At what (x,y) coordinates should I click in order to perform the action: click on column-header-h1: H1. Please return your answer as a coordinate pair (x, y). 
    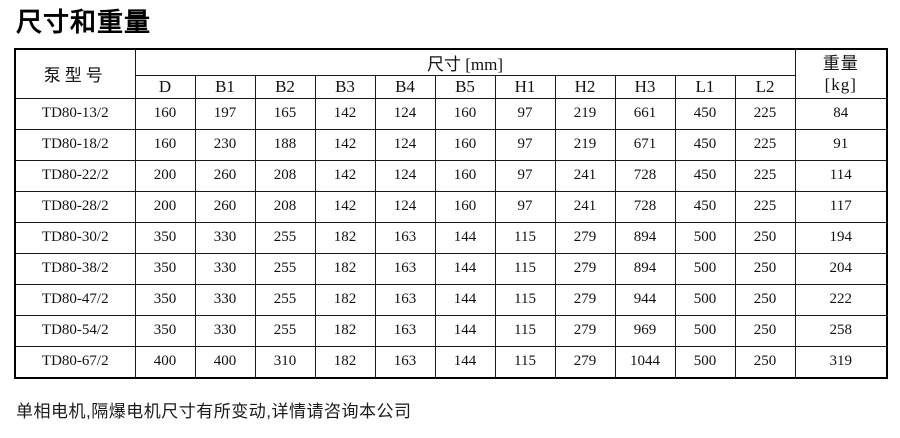
    Looking at the image, I should click on (525, 86).